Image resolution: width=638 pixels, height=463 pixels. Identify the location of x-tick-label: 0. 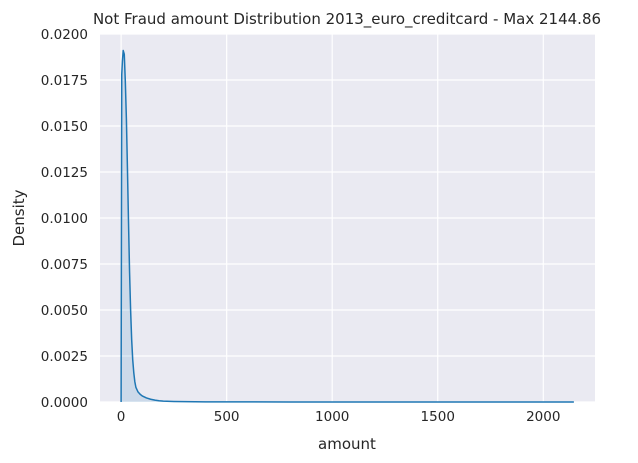
(121, 417).